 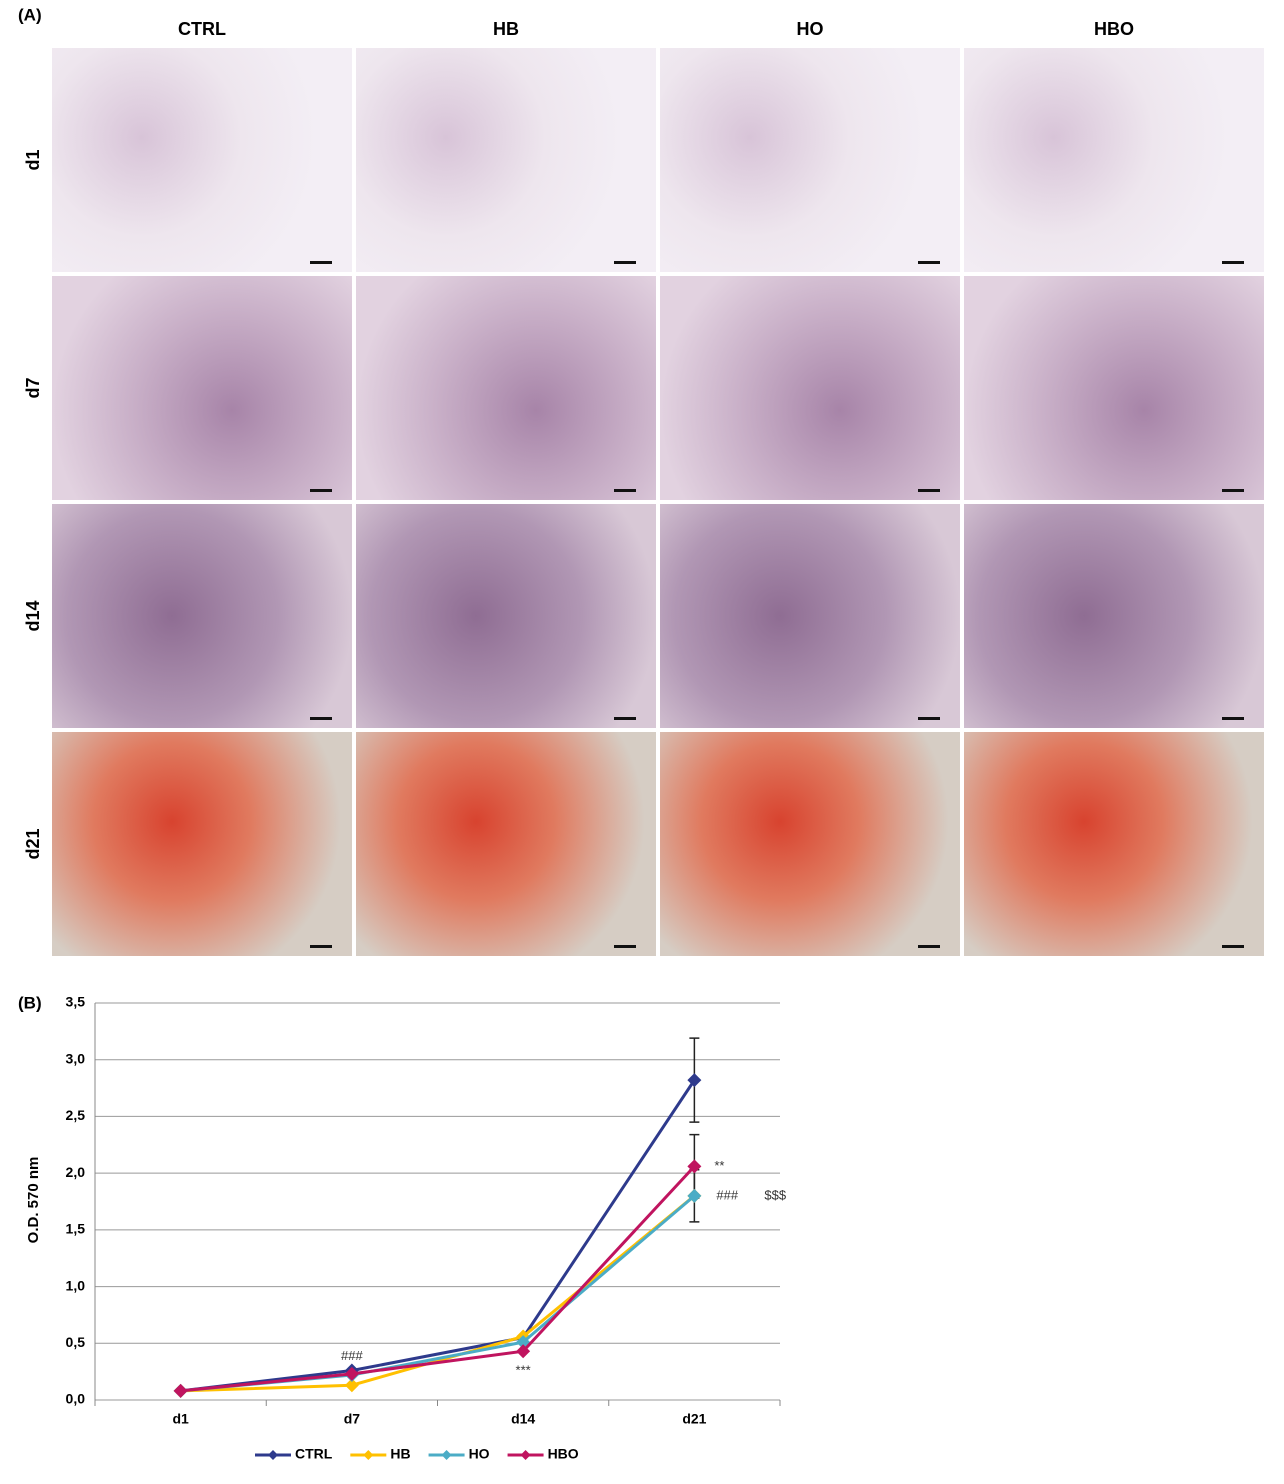 I want to click on legend-label: CTRL, so click(x=314, y=1454).